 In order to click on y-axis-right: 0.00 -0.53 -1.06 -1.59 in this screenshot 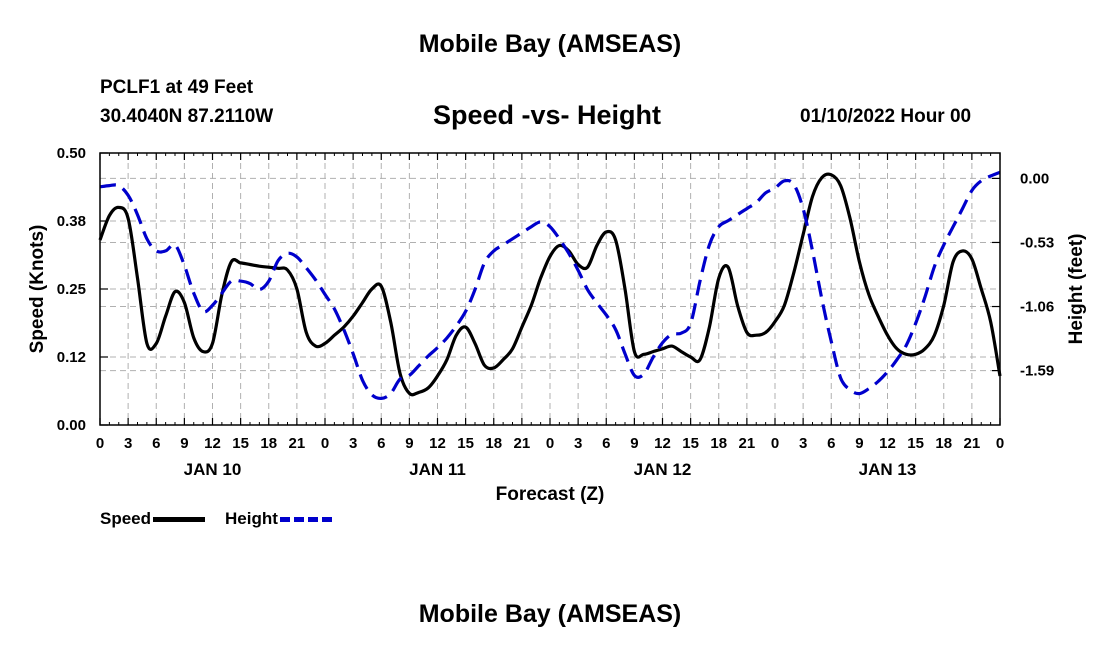, I will do `click(1023, 275)`.